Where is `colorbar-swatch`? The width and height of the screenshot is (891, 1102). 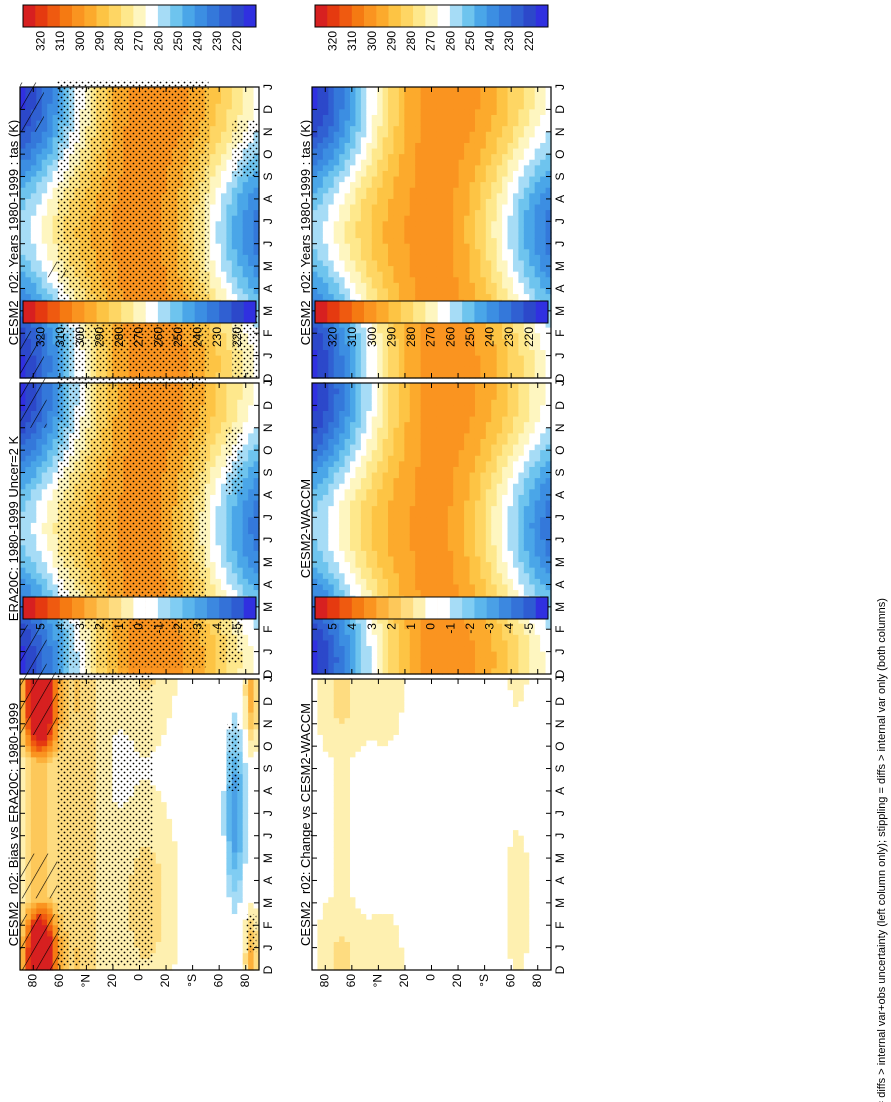 colorbar-swatch is located at coordinates (127, 16).